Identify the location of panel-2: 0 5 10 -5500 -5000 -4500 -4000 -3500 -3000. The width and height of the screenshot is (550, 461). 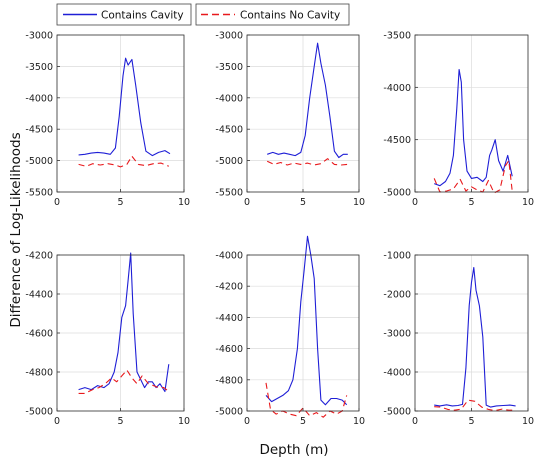
(290, 120).